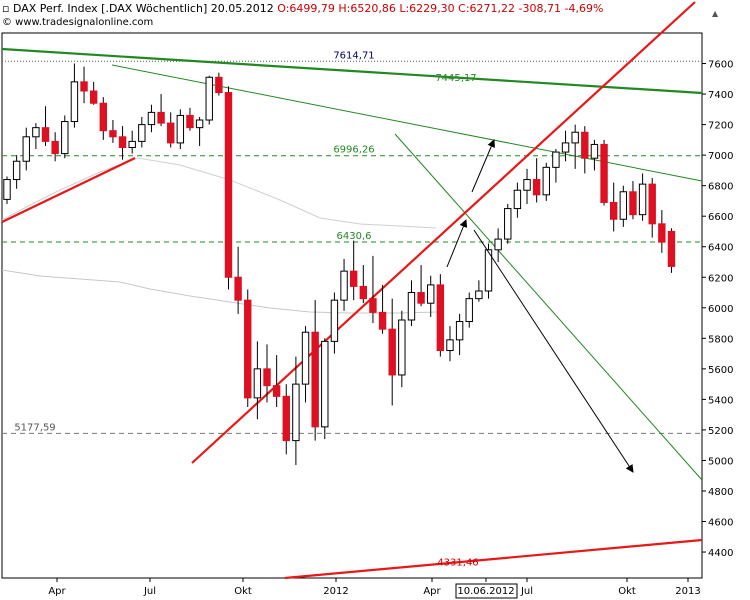 This screenshot has width=750, height=600. What do you see at coordinates (110, 8) in the screenshot?
I see `symbol-name: DAX Perf. Index [.DAX Wöchentlich]` at bounding box center [110, 8].